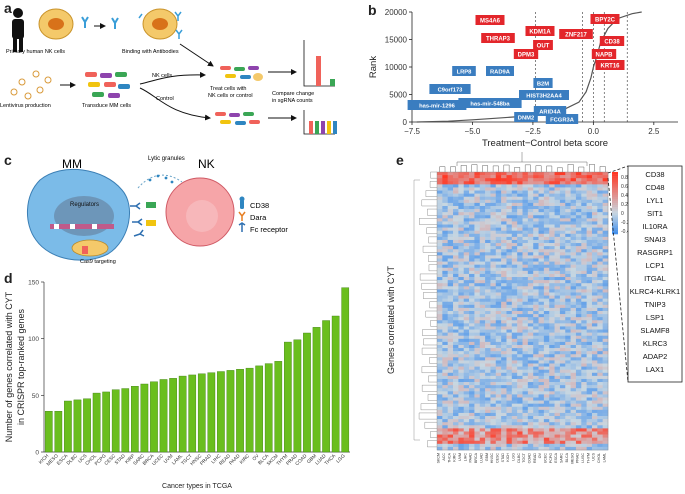 This screenshot has width=685, height=494. Describe the element at coordinates (624, 187) in the screenshot. I see `e-scale-tick: 0.6` at that location.